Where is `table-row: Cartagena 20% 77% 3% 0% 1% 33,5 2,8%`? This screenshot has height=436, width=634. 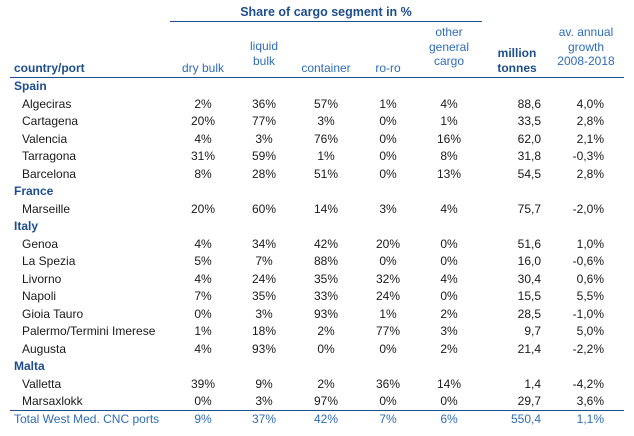 table-row: Cartagena 20% 77% 3% 0% 1% 33,5 2,8% is located at coordinates (317, 122).